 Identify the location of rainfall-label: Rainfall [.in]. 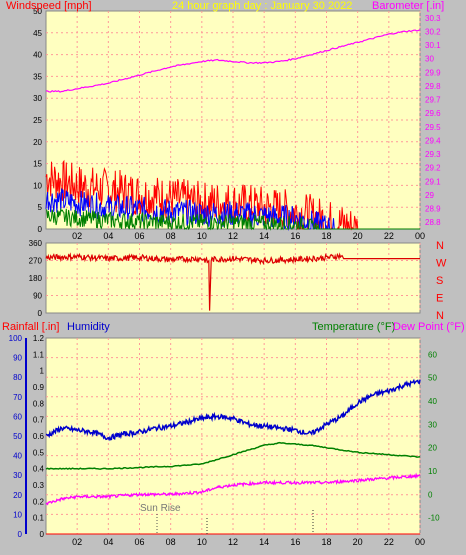
(30, 327).